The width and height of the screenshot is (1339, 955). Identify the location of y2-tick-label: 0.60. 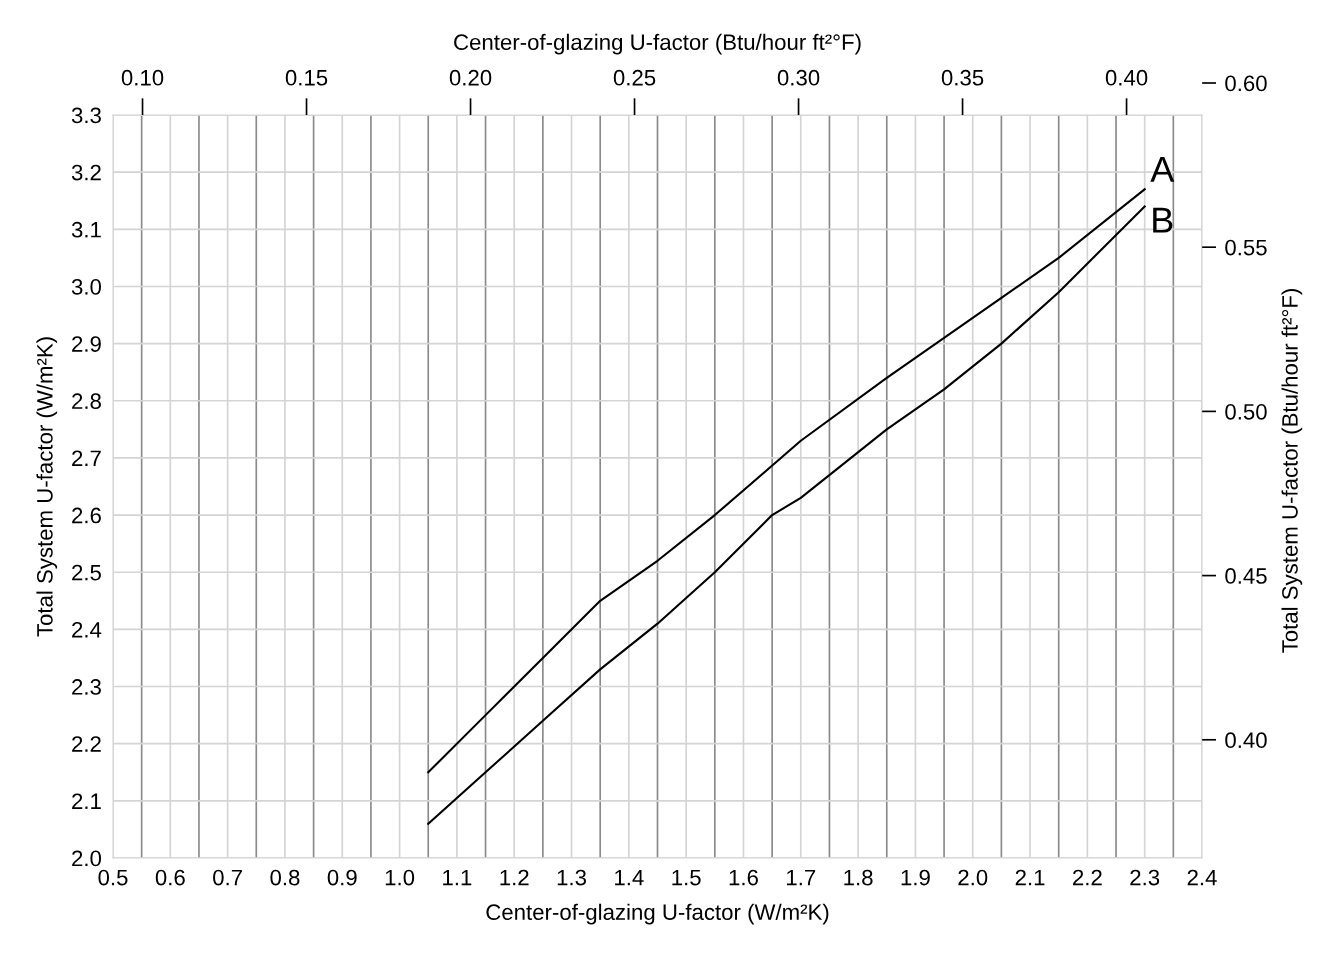
(1246, 83).